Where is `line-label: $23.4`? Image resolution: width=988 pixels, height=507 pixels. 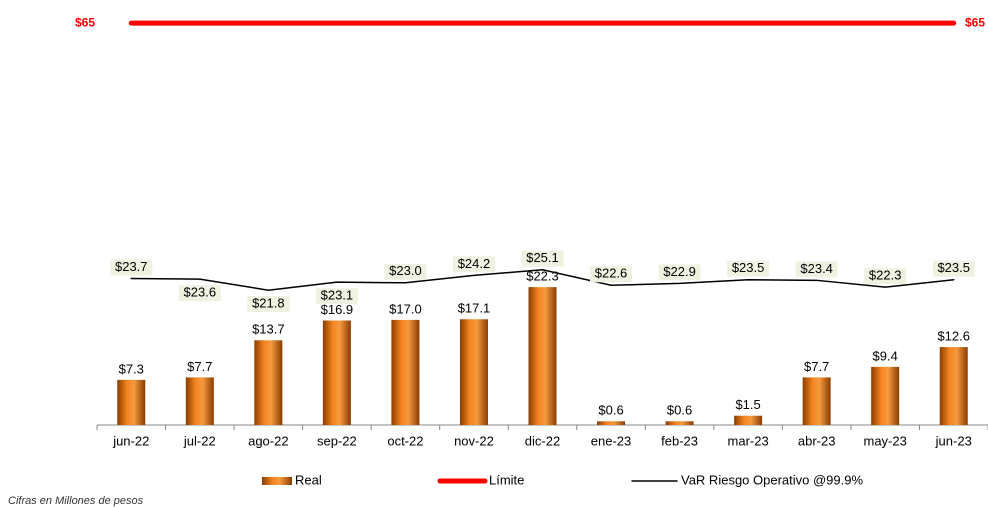
line-label: $23.4 is located at coordinates (816, 268).